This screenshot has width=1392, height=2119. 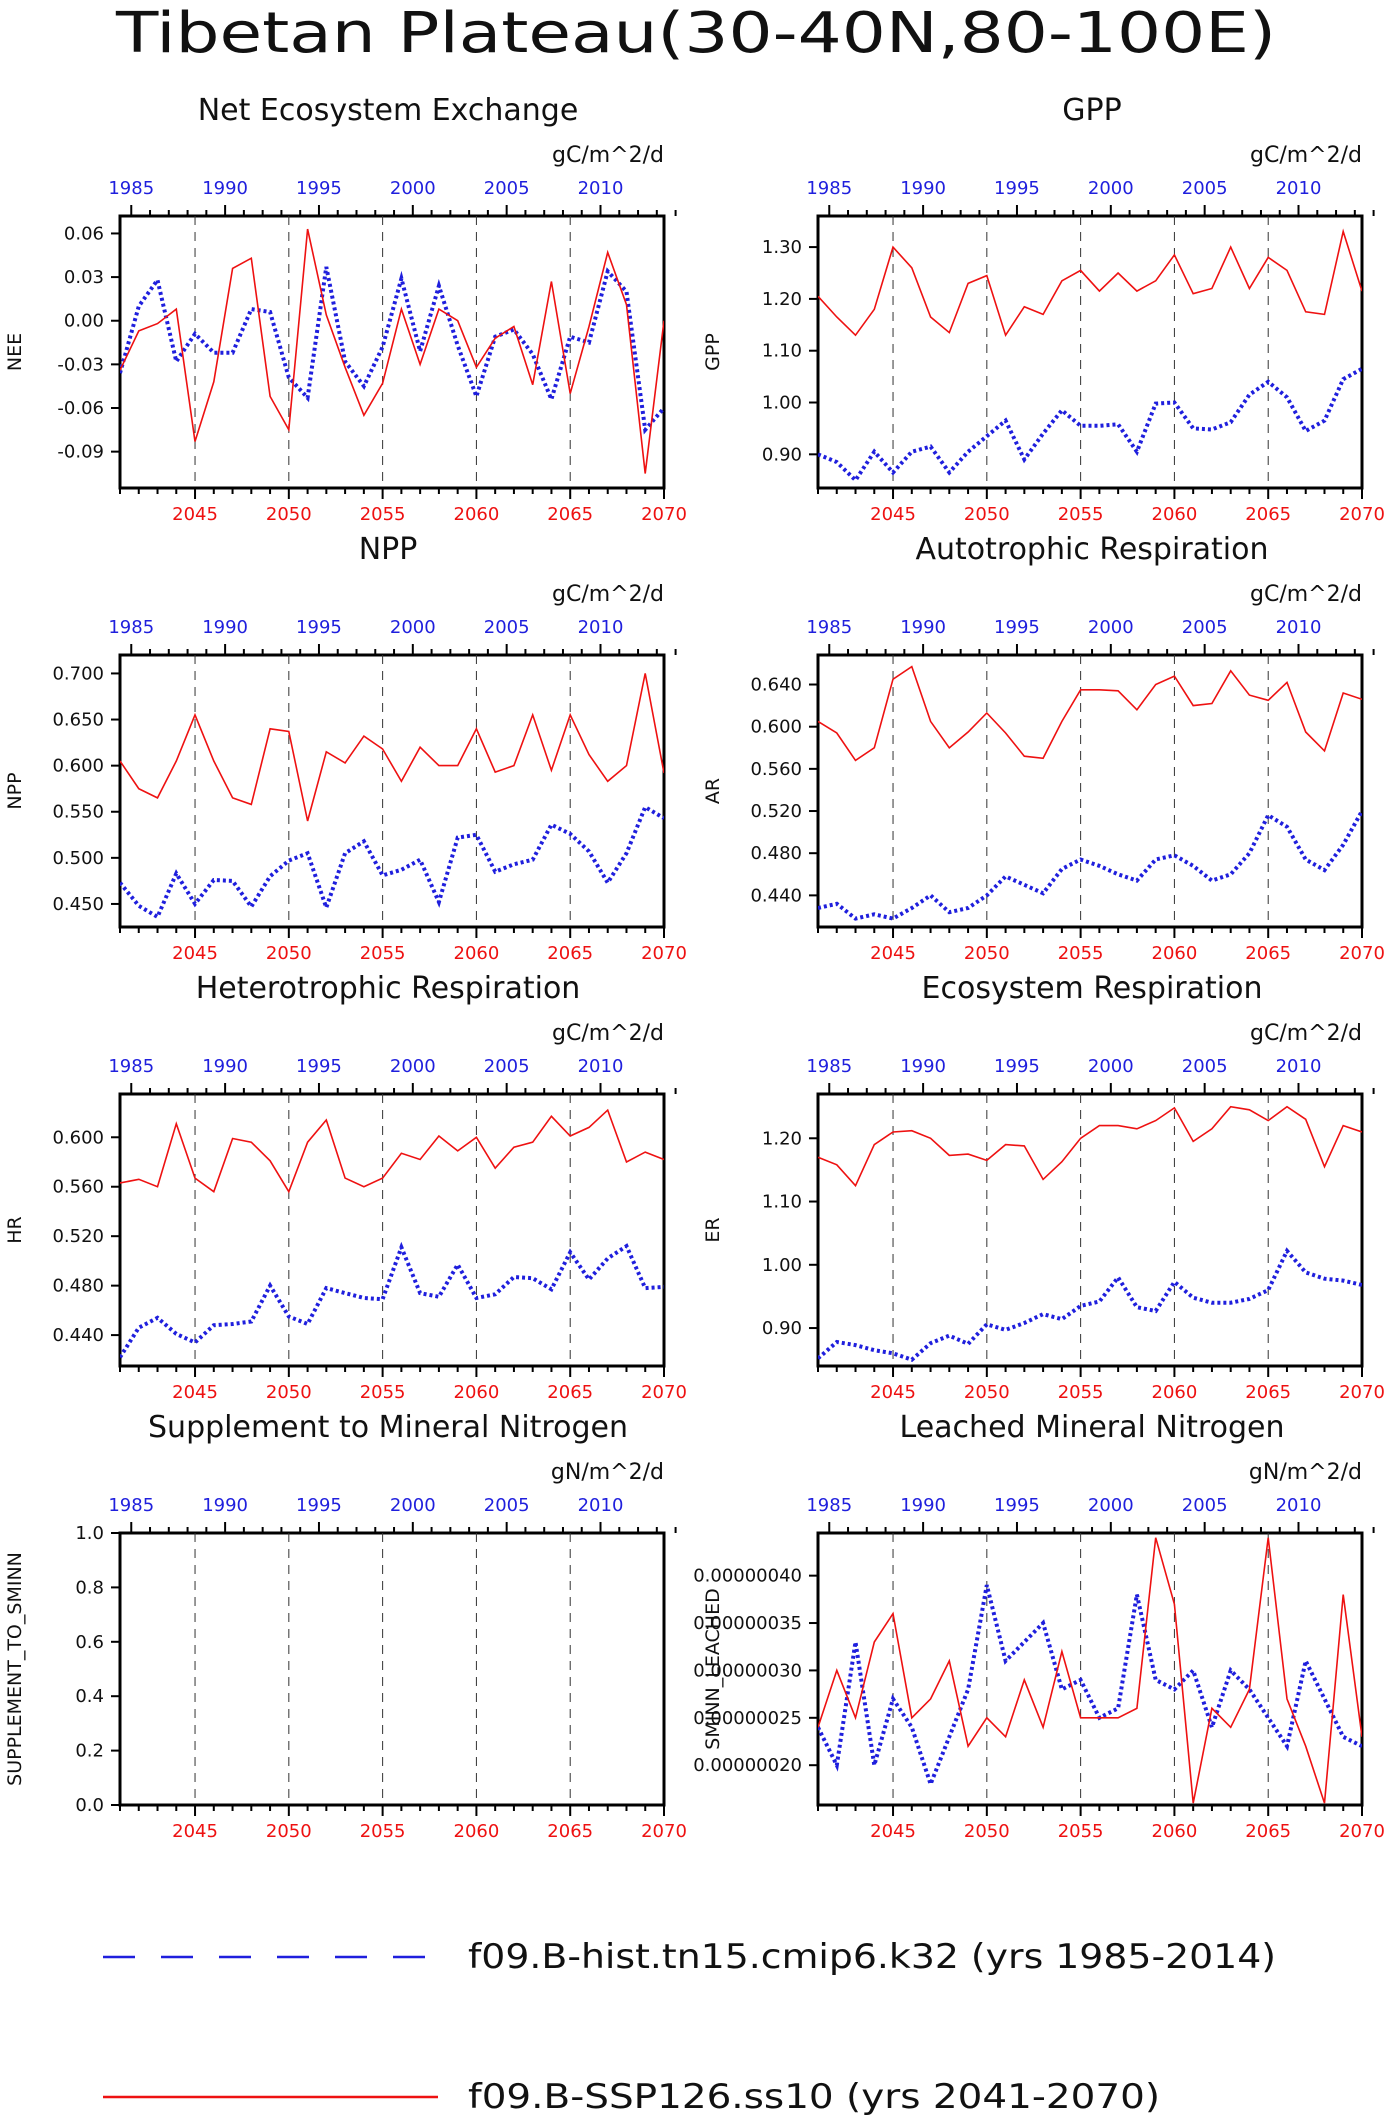 I want to click on figure-title: Tibetan Plateau(30-40N,80-100E), so click(x=695, y=33).